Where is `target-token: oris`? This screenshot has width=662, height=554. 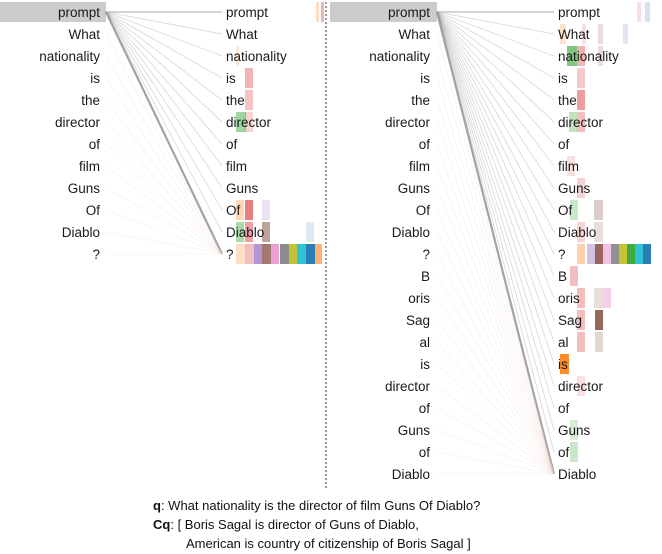 target-token: oris is located at coordinates (569, 298).